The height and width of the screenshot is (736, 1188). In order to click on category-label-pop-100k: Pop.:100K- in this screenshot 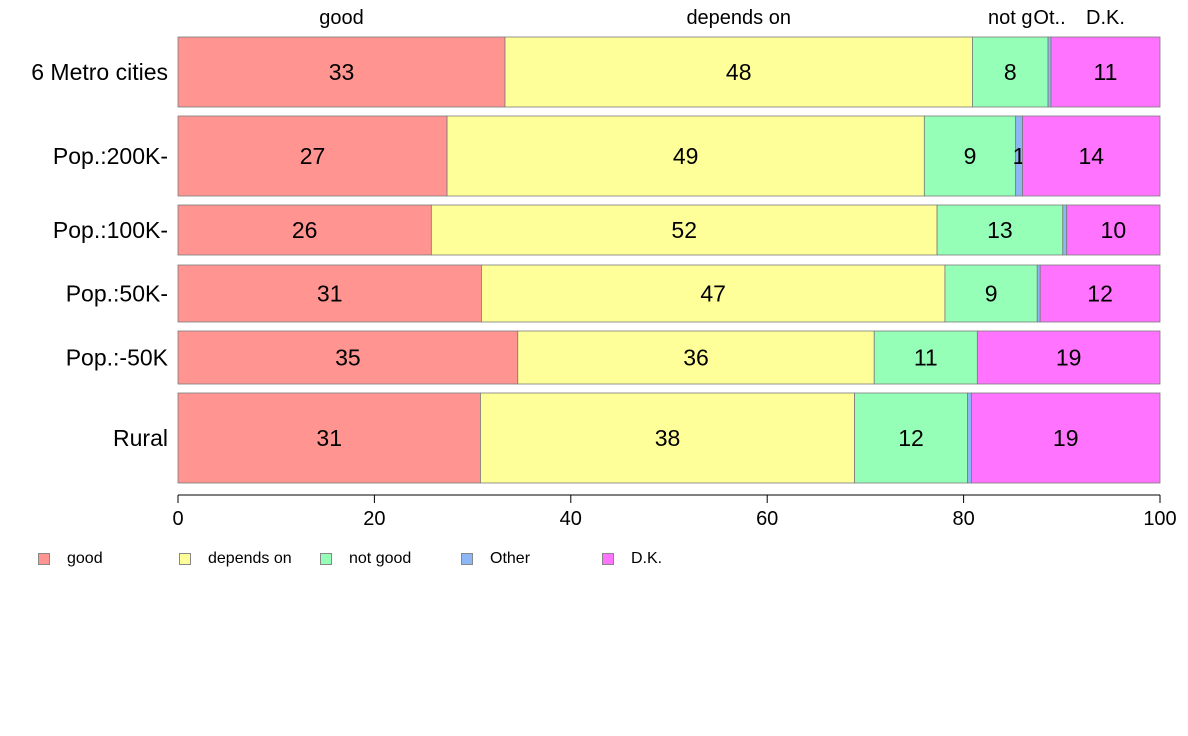, I will do `click(110, 230)`.